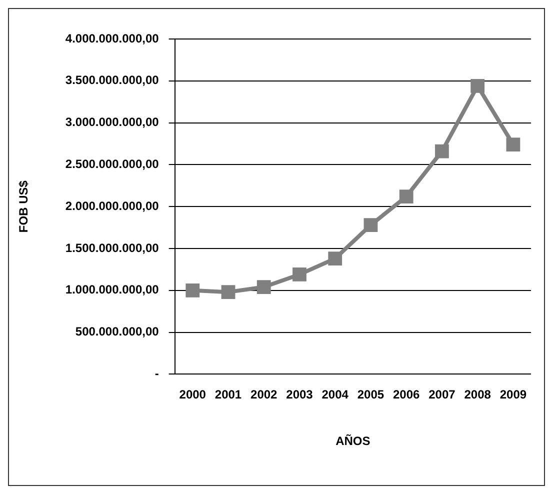  Describe the element at coordinates (112, 164) in the screenshot. I see `y-tick-label: 2.500.000.000,00` at that location.